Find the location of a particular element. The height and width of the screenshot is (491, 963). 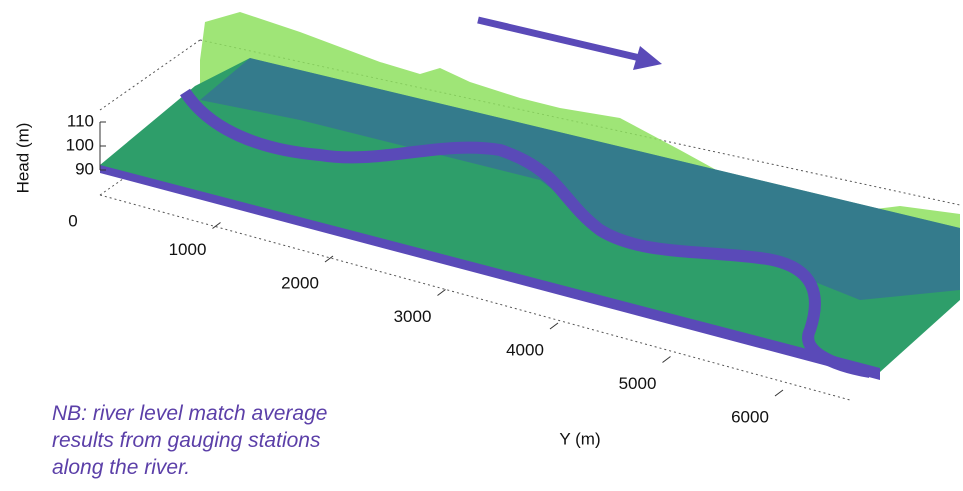

y-tick-label: 1000 is located at coordinates (188, 249).